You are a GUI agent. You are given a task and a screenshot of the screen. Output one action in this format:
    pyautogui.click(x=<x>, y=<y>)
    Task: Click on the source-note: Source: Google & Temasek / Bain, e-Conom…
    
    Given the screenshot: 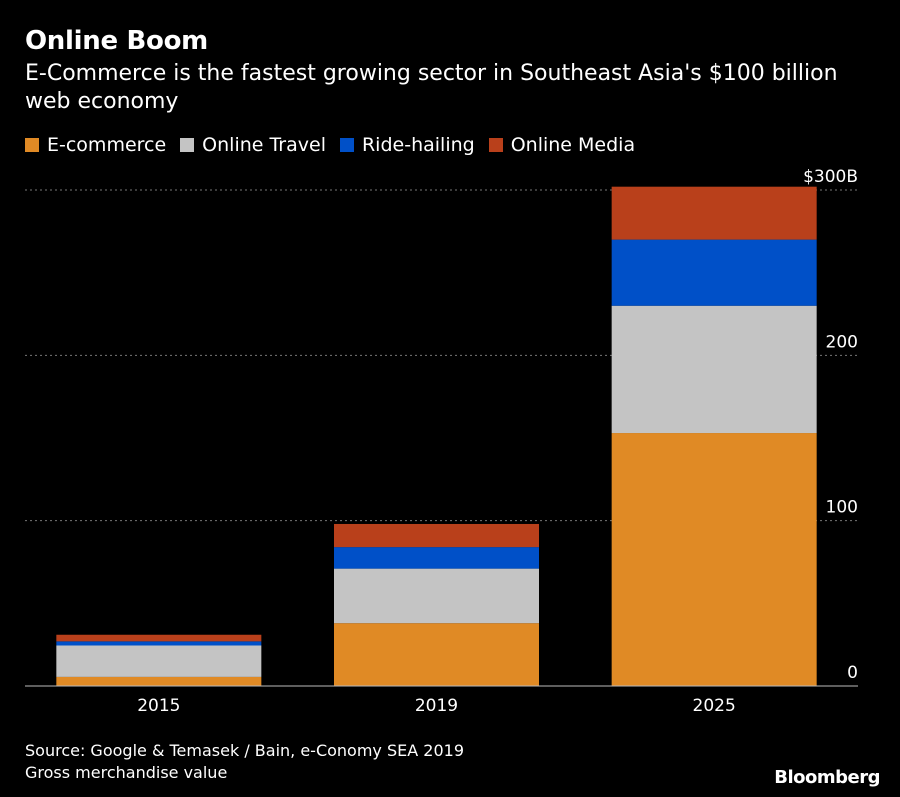 What is the action you would take?
    pyautogui.click(x=244, y=762)
    